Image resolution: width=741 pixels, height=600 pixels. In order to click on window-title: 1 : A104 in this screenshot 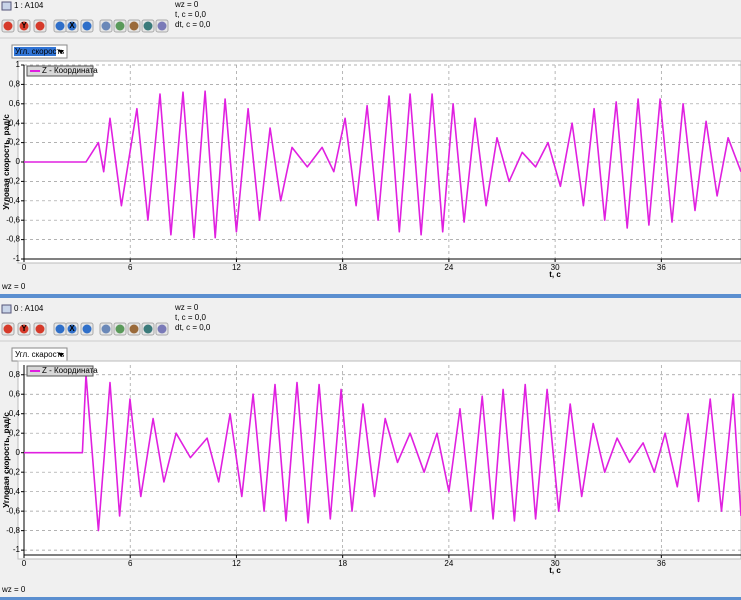, I will do `click(29, 5)`.